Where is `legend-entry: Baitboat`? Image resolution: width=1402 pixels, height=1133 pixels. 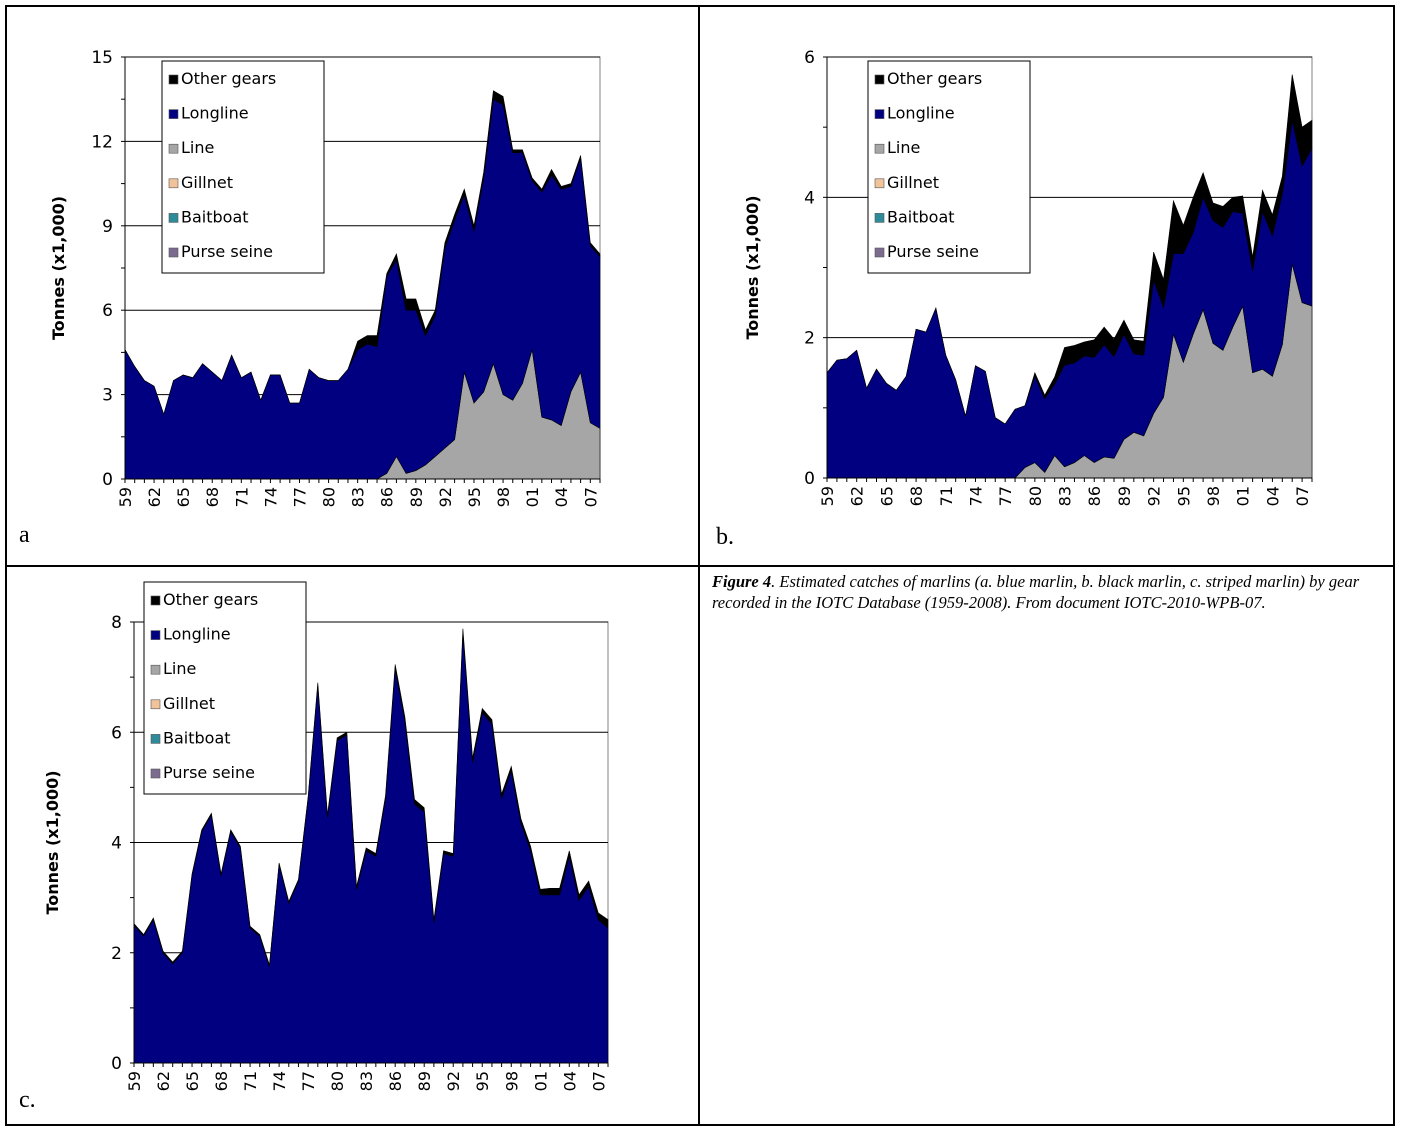 legend-entry: Baitboat is located at coordinates (921, 216).